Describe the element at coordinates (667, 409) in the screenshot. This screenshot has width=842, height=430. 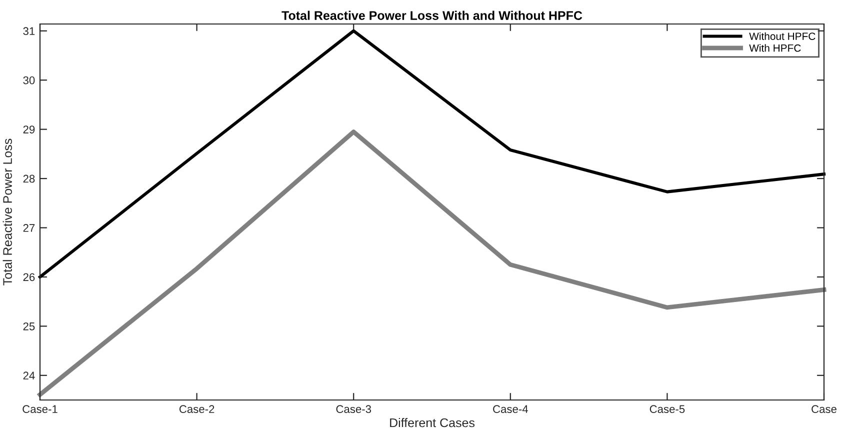
I see `x-tick-label: Case-5` at that location.